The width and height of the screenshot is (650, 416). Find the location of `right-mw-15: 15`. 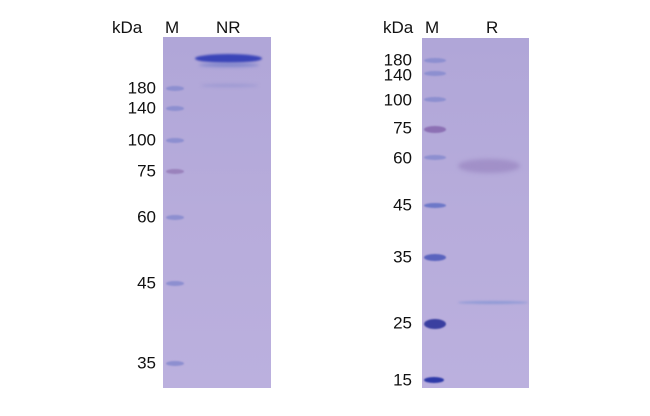

right-mw-15: 15 is located at coordinates (402, 380).